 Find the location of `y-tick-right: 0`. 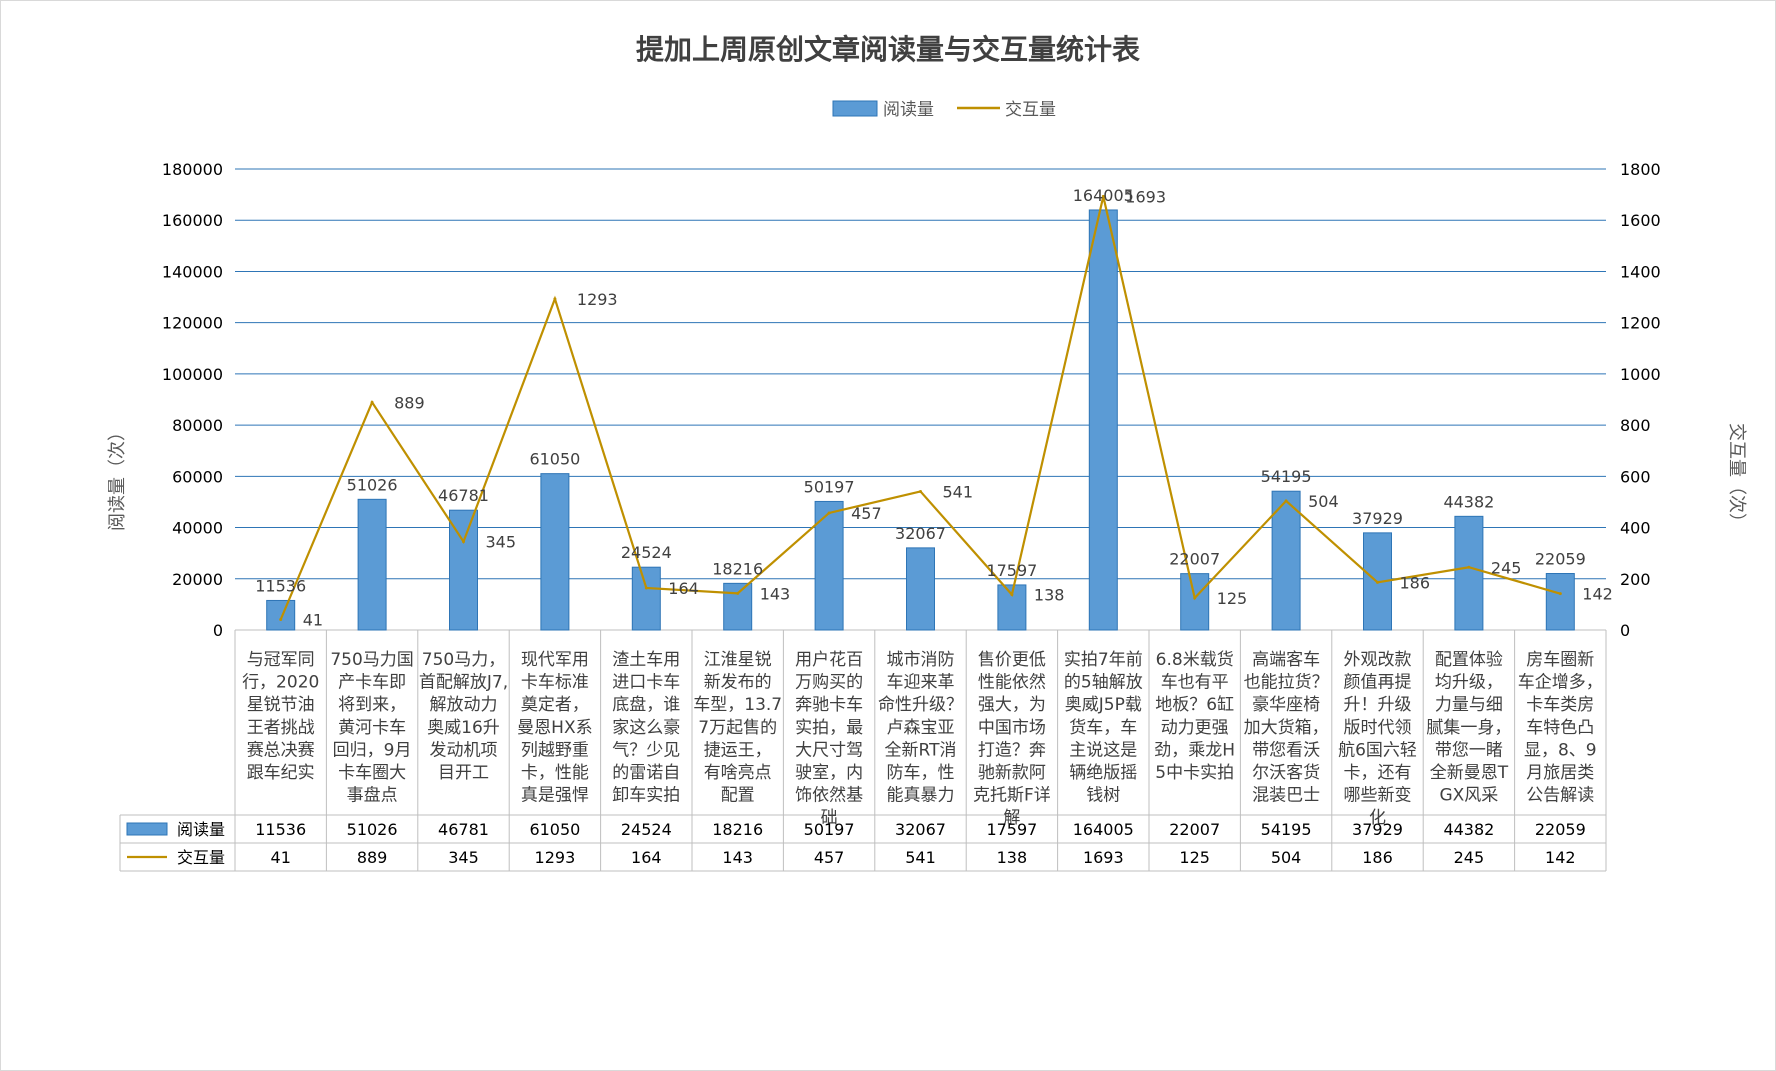

y-tick-right: 0 is located at coordinates (1625, 630).